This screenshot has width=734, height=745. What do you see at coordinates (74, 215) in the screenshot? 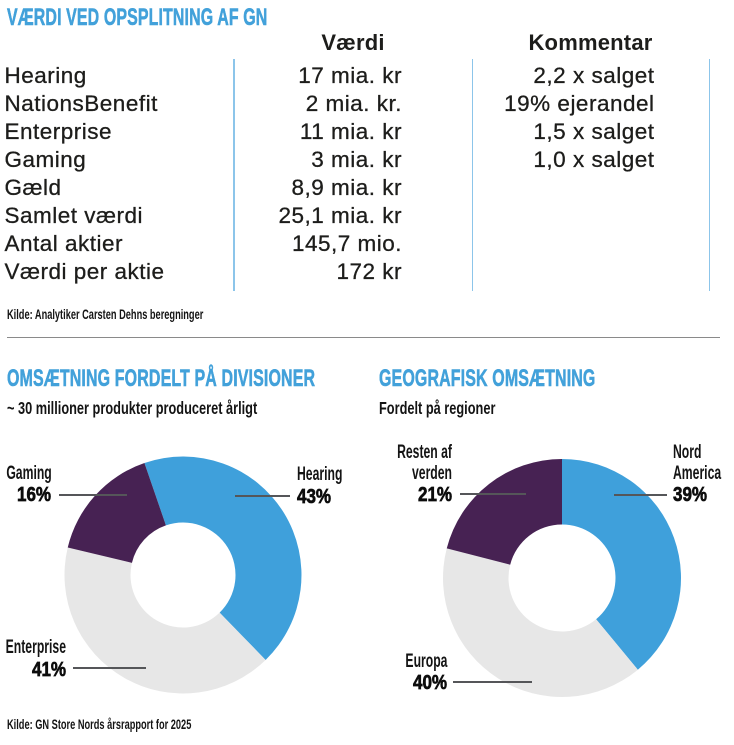
I see `cell-label: Samlet værdi` at bounding box center [74, 215].